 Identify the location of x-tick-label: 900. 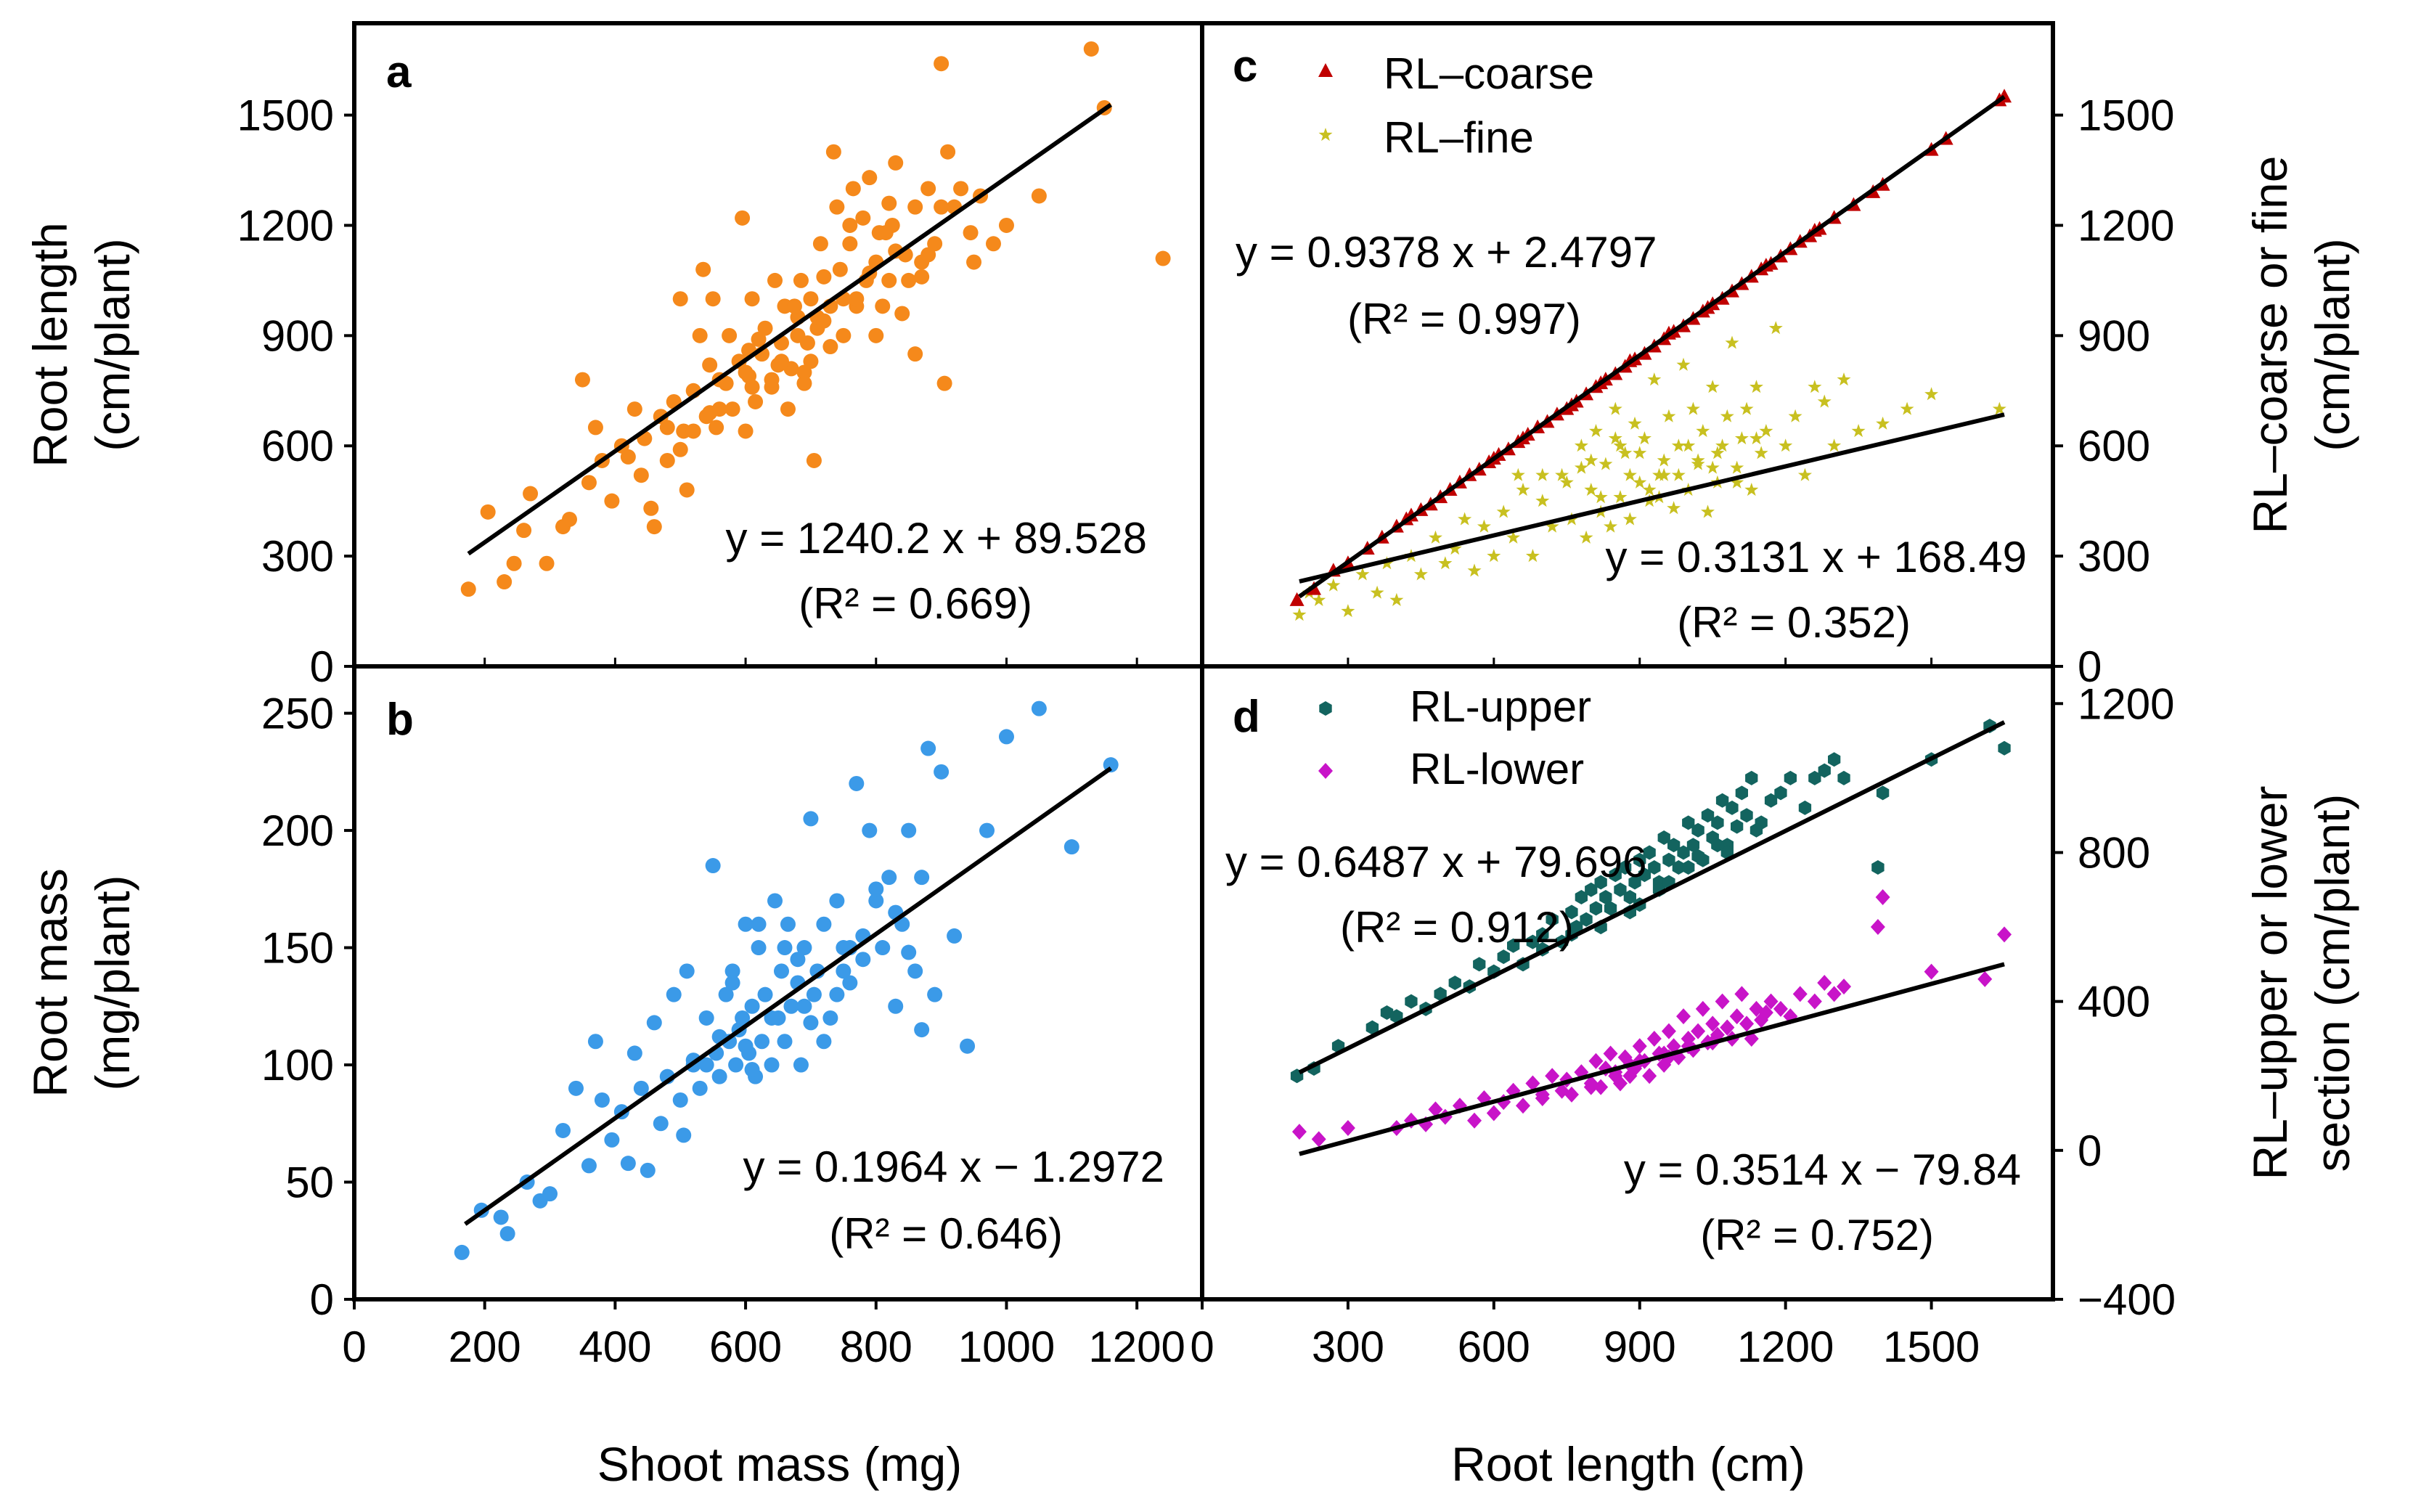
(1640, 1347).